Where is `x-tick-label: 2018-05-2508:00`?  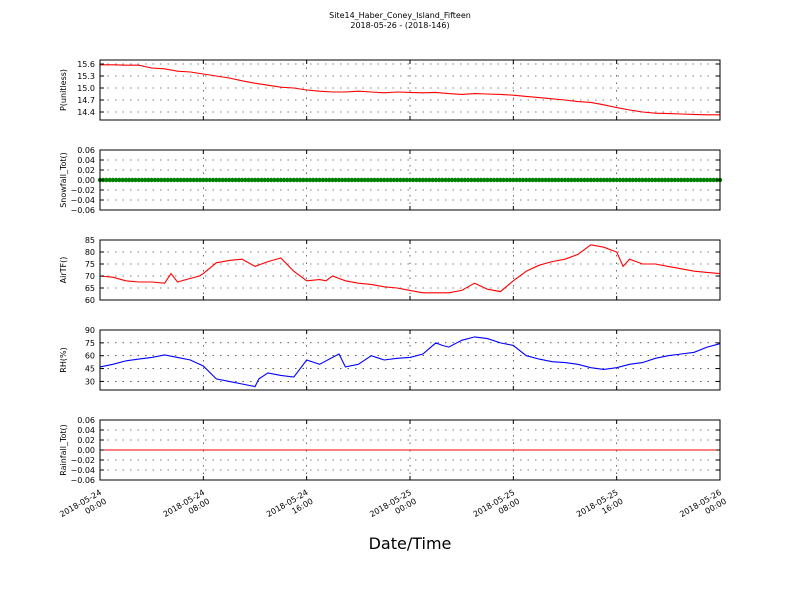
x-tick-label: 2018-05-2508:00 is located at coordinates (497, 508).